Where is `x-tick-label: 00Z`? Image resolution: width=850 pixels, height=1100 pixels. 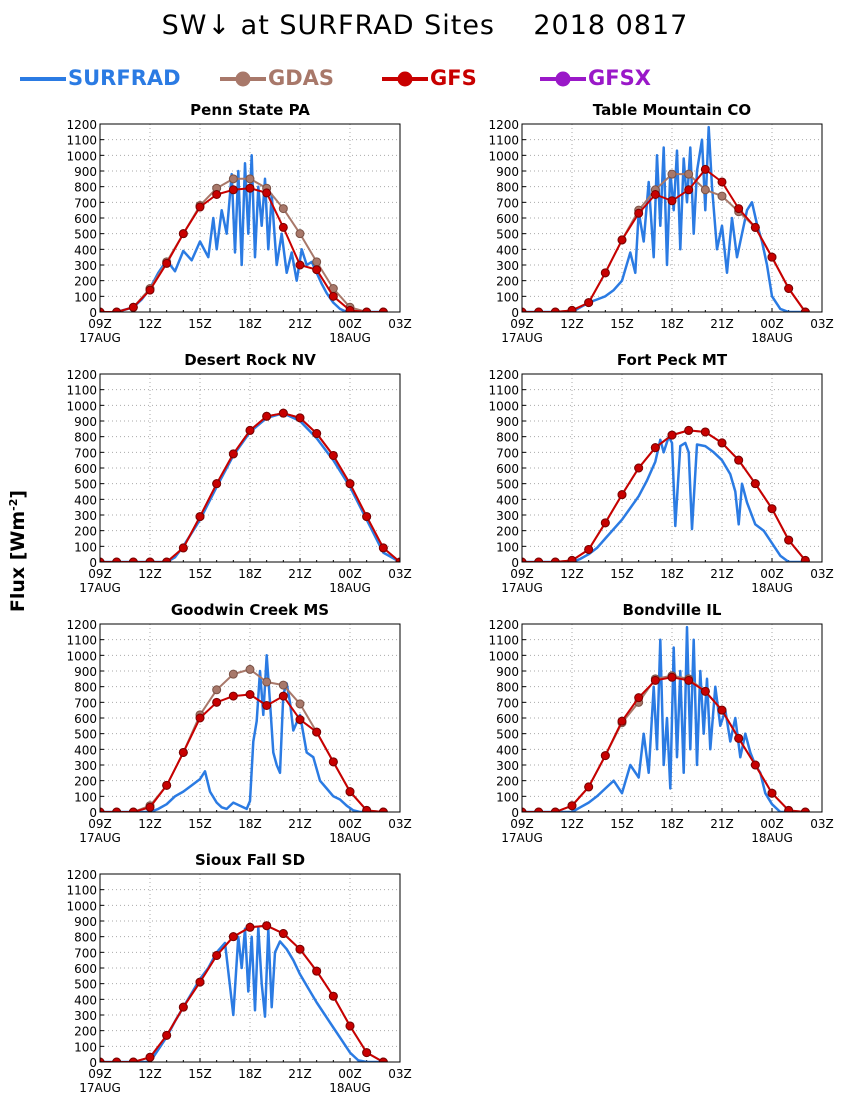 x-tick-label: 00Z is located at coordinates (350, 824).